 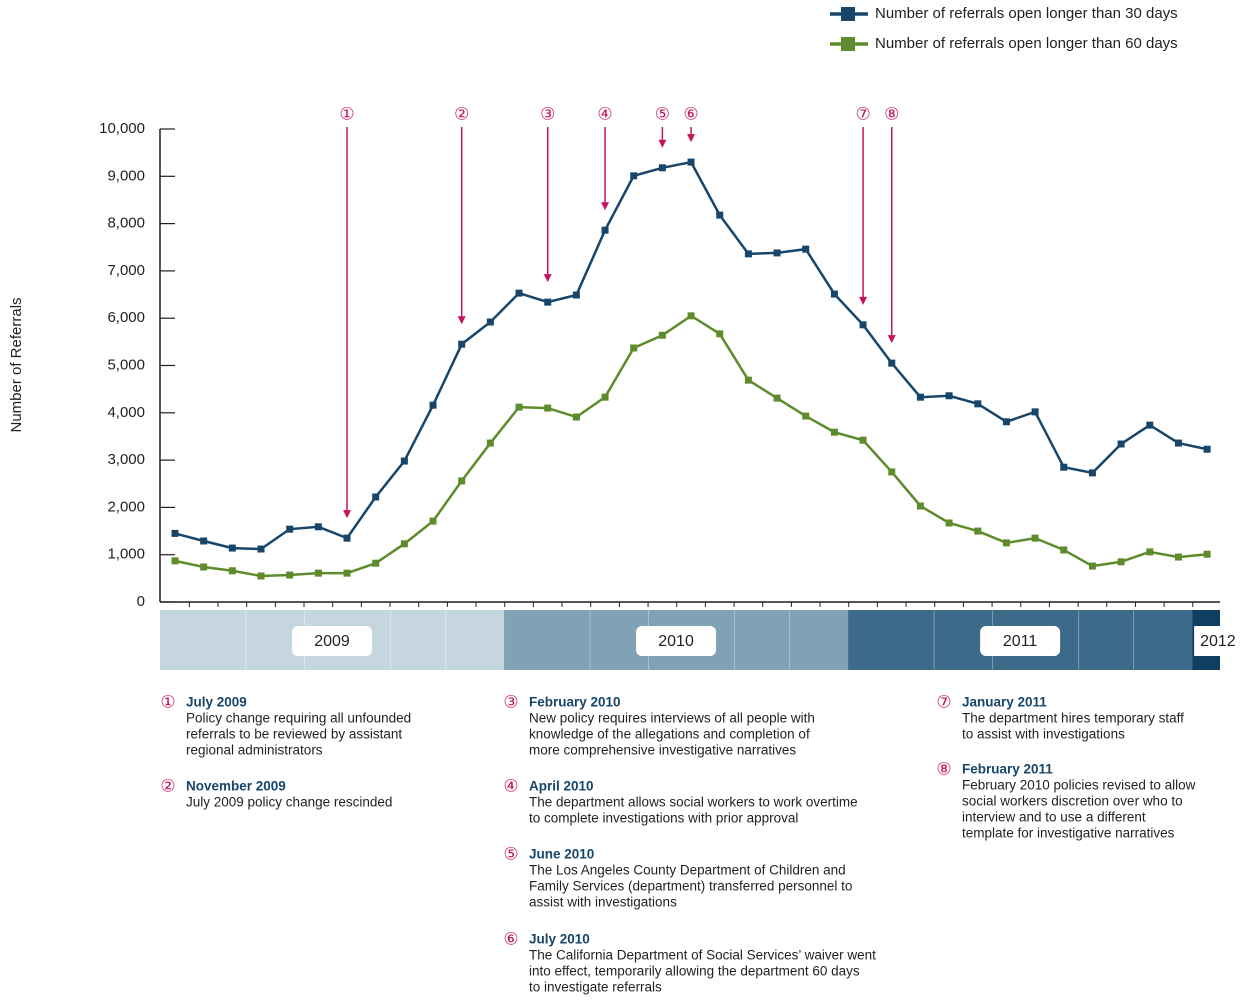 What do you see at coordinates (126, 317) in the screenshot?
I see `y-tick-label: 6,000` at bounding box center [126, 317].